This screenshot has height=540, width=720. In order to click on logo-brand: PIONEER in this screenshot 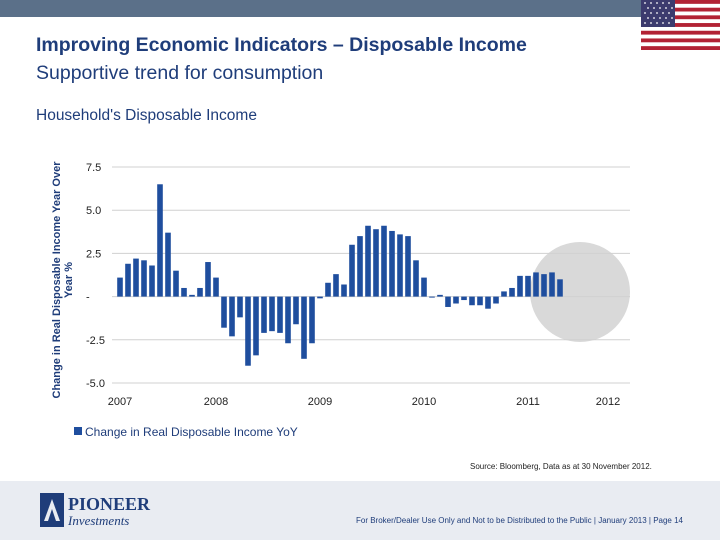, I will do `click(109, 504)`.